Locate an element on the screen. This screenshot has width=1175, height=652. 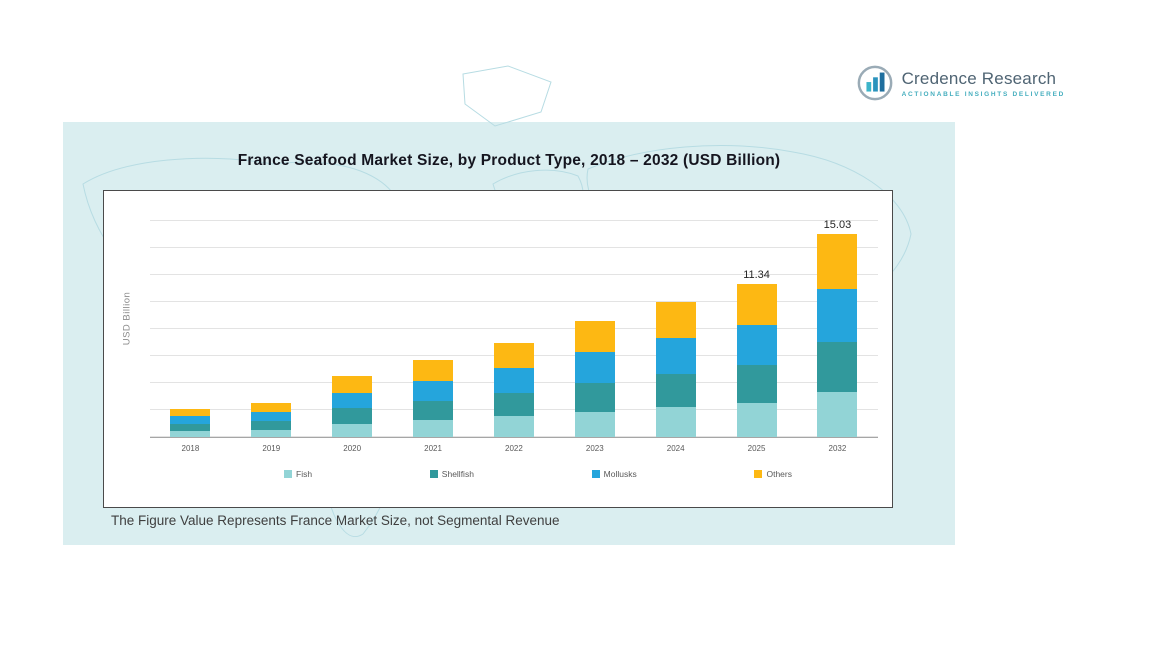
legend-label-fish: Fish is located at coordinates (304, 474).